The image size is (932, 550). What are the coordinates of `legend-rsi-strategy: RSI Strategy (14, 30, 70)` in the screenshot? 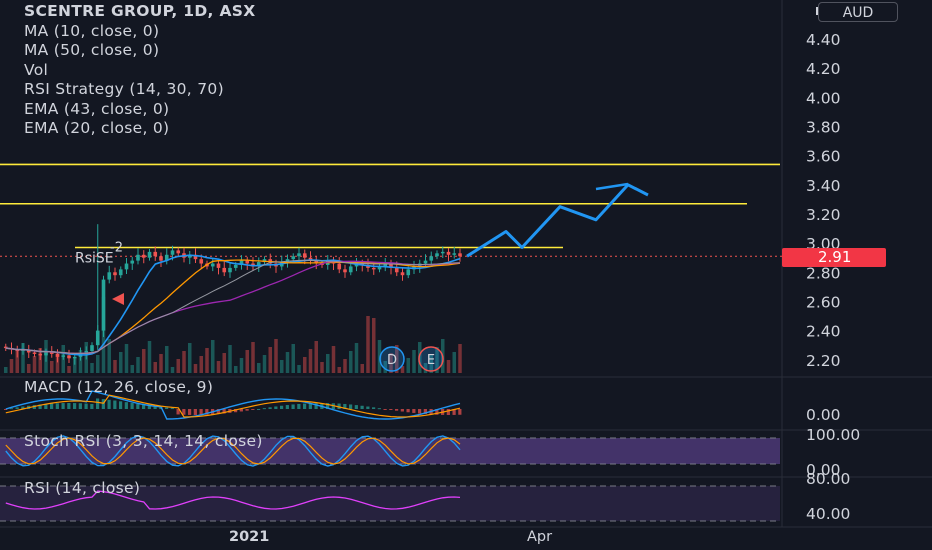 It's located at (124, 89).